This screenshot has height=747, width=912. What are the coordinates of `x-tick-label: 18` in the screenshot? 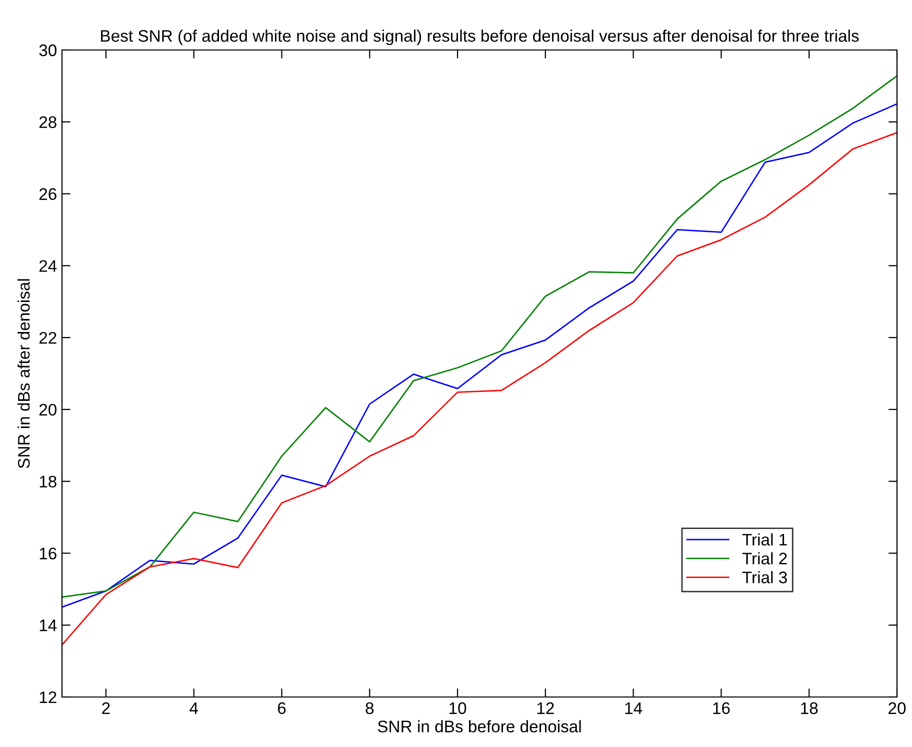 It's located at (809, 708).